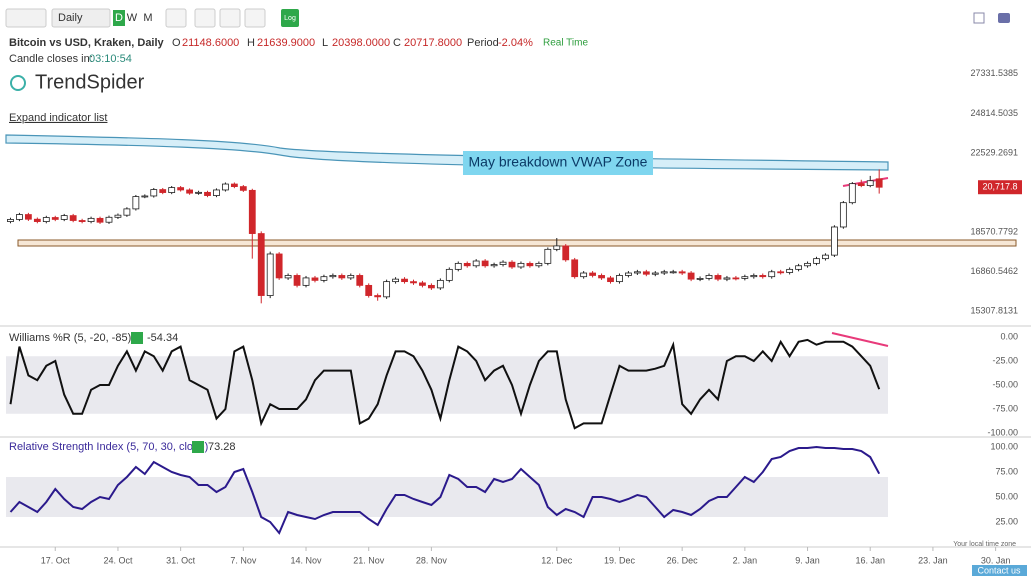  What do you see at coordinates (1009, 336) in the screenshot?
I see `y-tick-label: 0.00` at bounding box center [1009, 336].